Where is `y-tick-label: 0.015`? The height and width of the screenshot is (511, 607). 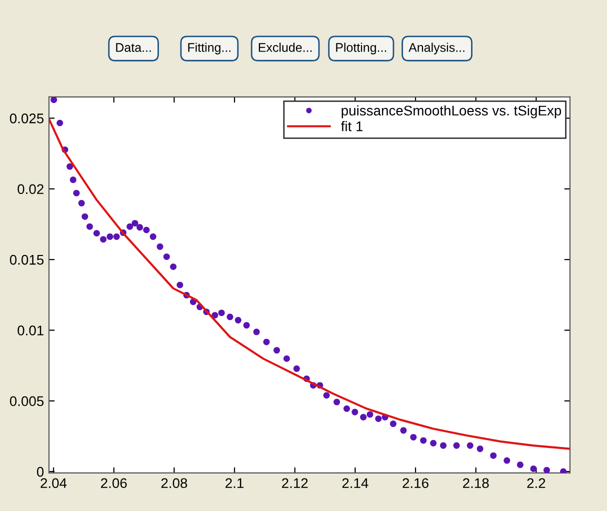 y-tick-label: 0.015 is located at coordinates (27, 259).